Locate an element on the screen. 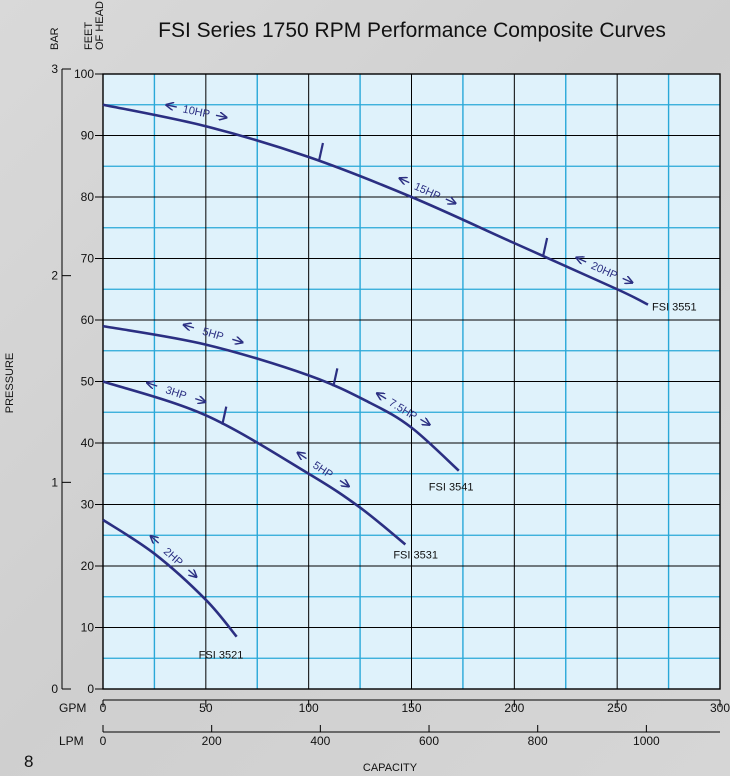 The width and height of the screenshot is (730, 776). lpm-tick-label: 200 is located at coordinates (212, 741).